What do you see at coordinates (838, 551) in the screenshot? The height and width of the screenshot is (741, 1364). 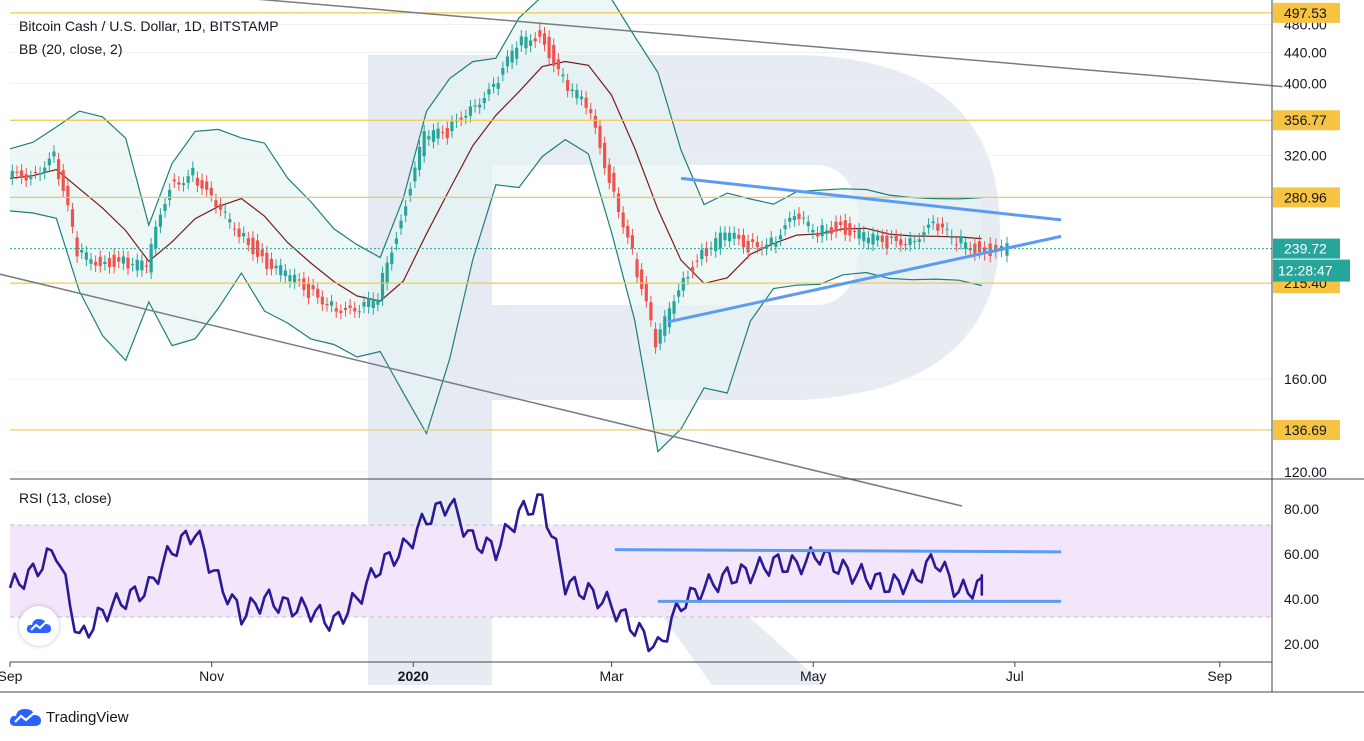 I see `rsi-resistance-line` at bounding box center [838, 551].